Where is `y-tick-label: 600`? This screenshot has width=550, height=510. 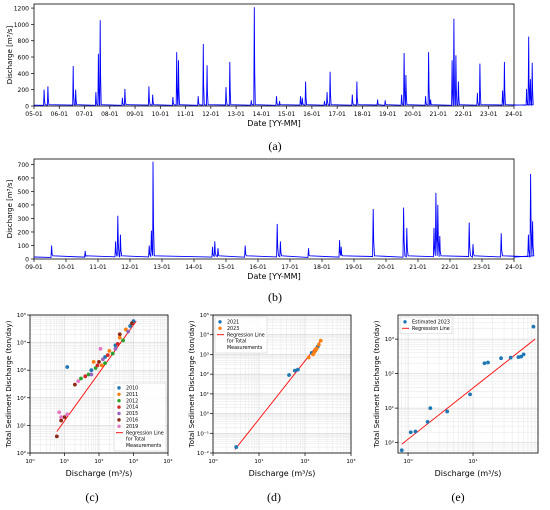
y-tick-label: 600 is located at coordinates (24, 178).